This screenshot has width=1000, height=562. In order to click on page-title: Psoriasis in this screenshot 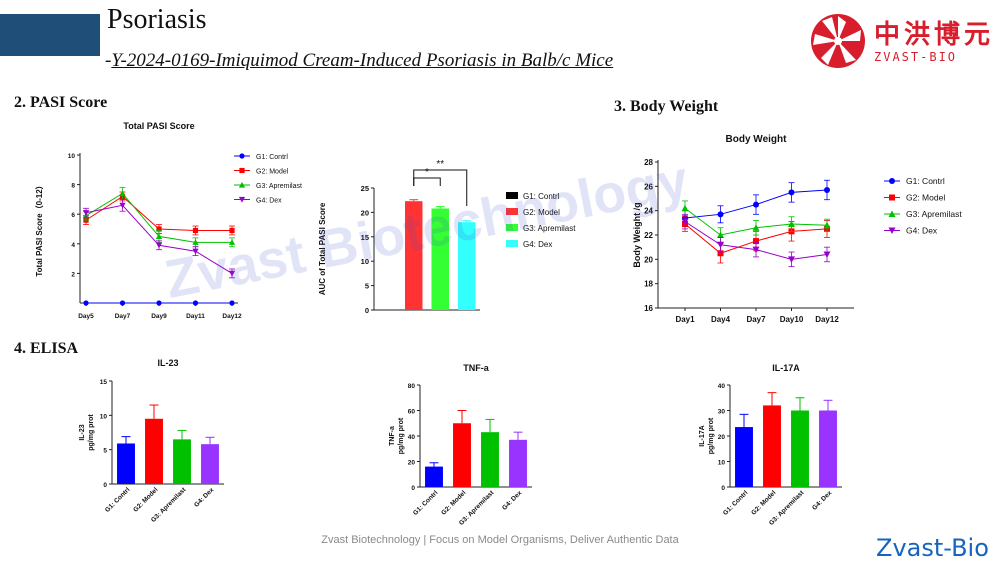, I will do `click(157, 19)`.